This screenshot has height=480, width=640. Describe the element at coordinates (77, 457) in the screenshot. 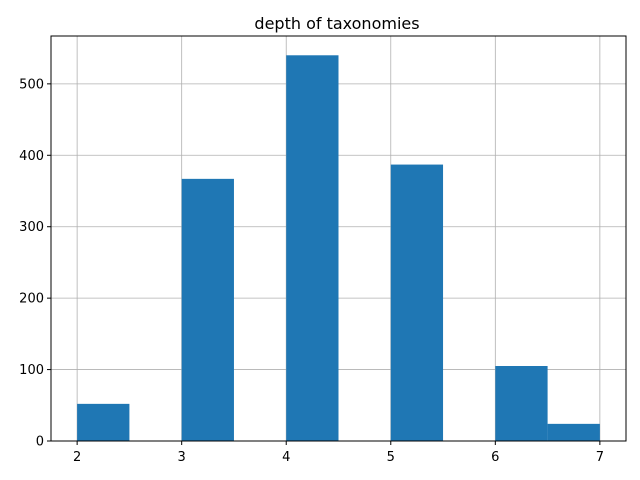

I see `x-tick-label: 2` at that location.